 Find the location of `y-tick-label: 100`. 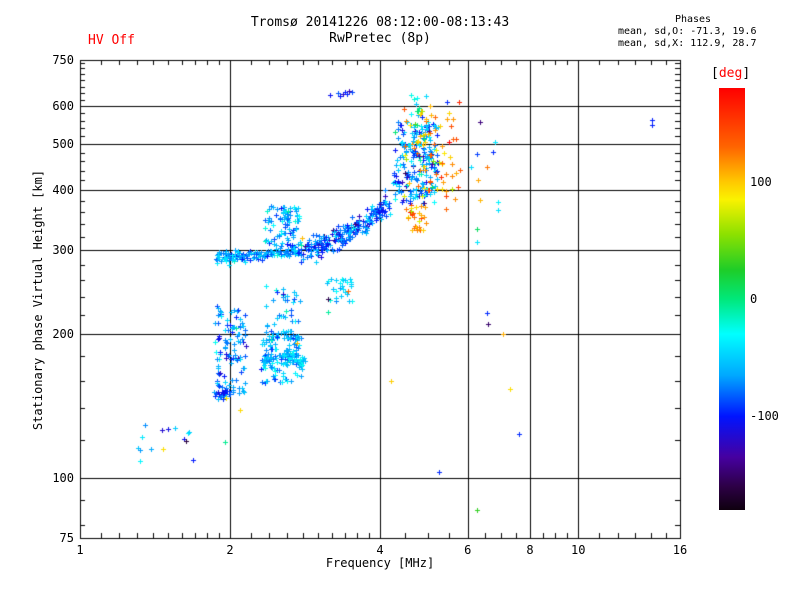

y-tick-label: 100 is located at coordinates (63, 478).